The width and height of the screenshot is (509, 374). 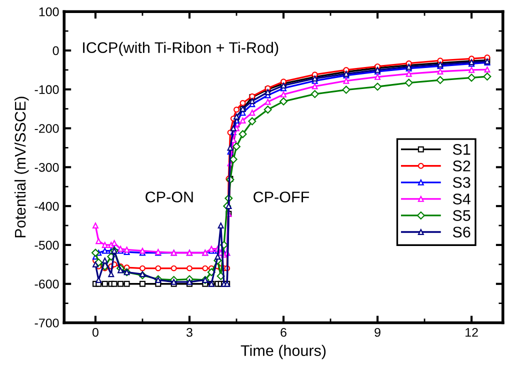 What do you see at coordinates (282, 197) in the screenshot?
I see `annotation: CP-OFF` at bounding box center [282, 197].